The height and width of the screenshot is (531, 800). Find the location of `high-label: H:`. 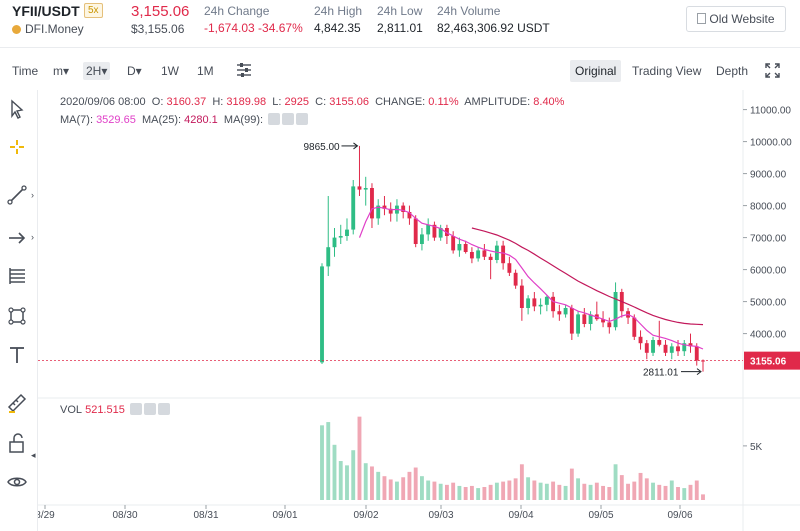

high-label: H: is located at coordinates (218, 102).